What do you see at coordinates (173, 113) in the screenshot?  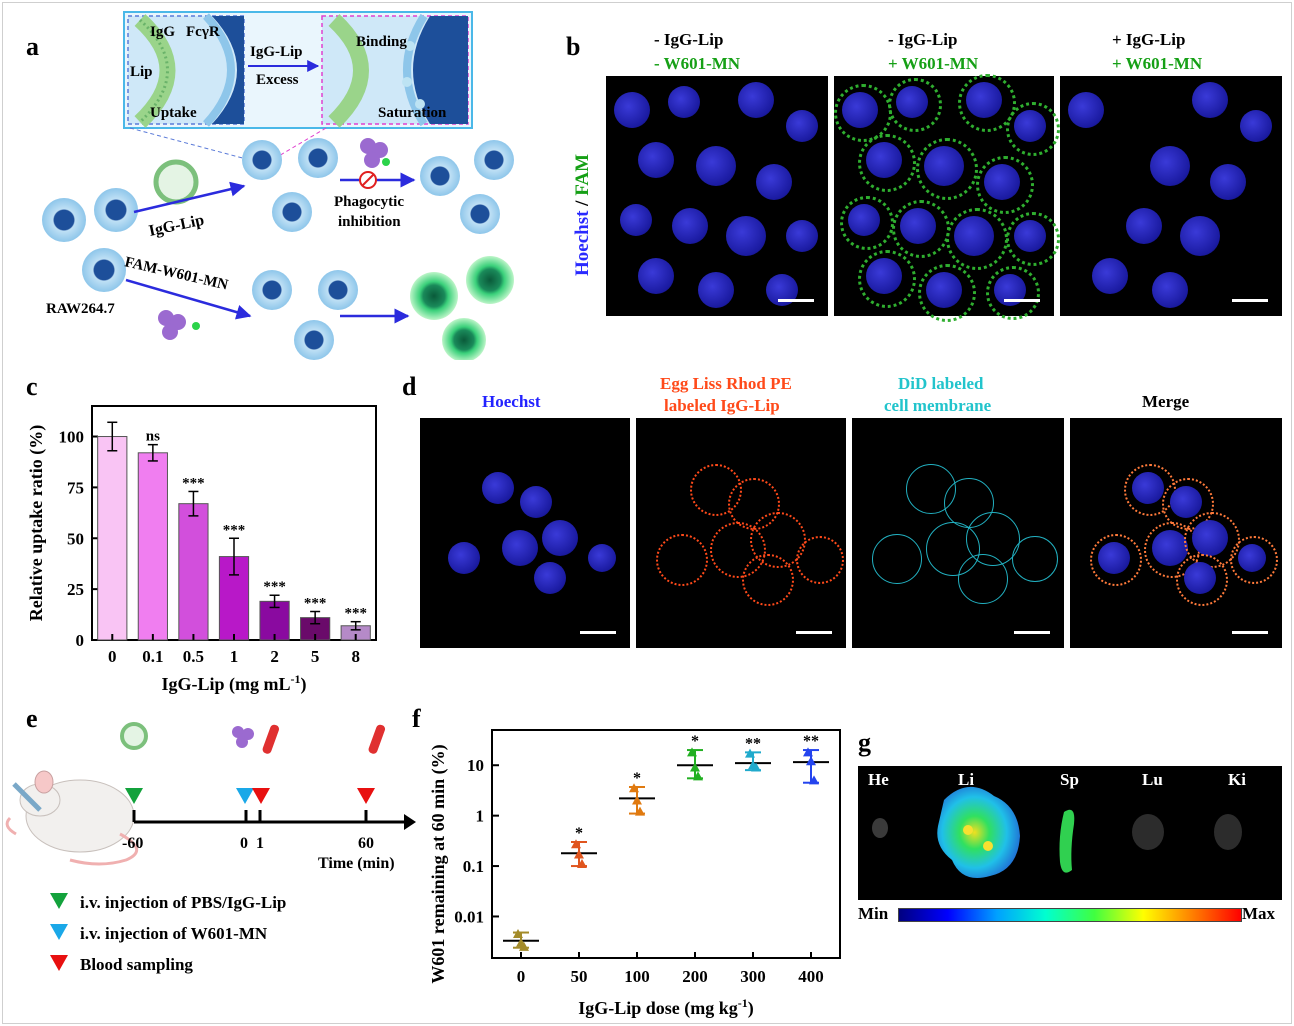 I see `inset-uptake-label: Uptake` at bounding box center [173, 113].